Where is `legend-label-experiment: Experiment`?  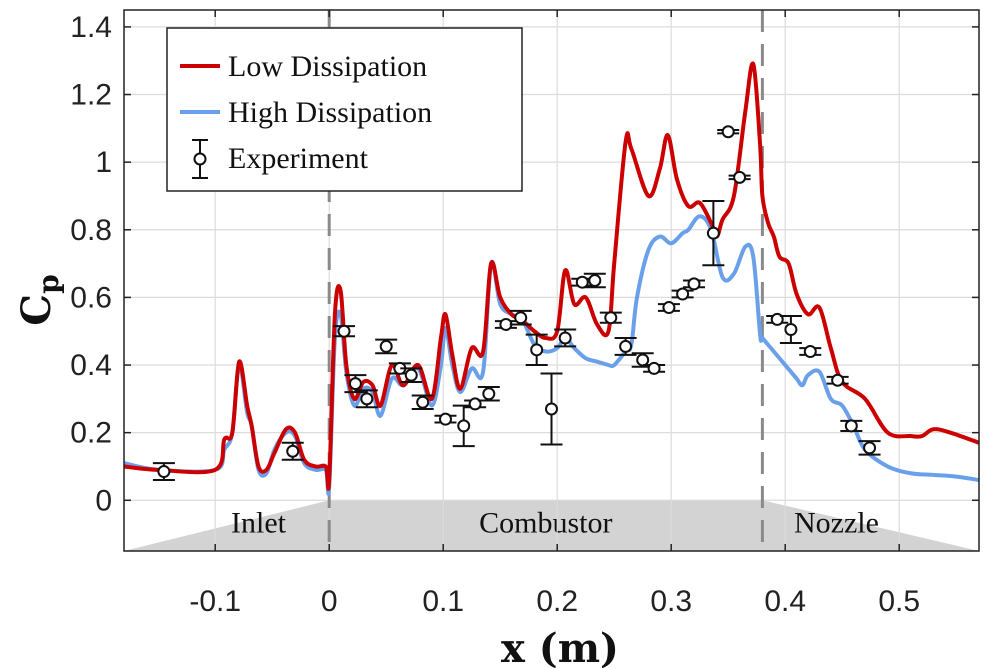 legend-label-experiment: Experiment is located at coordinates (298, 158).